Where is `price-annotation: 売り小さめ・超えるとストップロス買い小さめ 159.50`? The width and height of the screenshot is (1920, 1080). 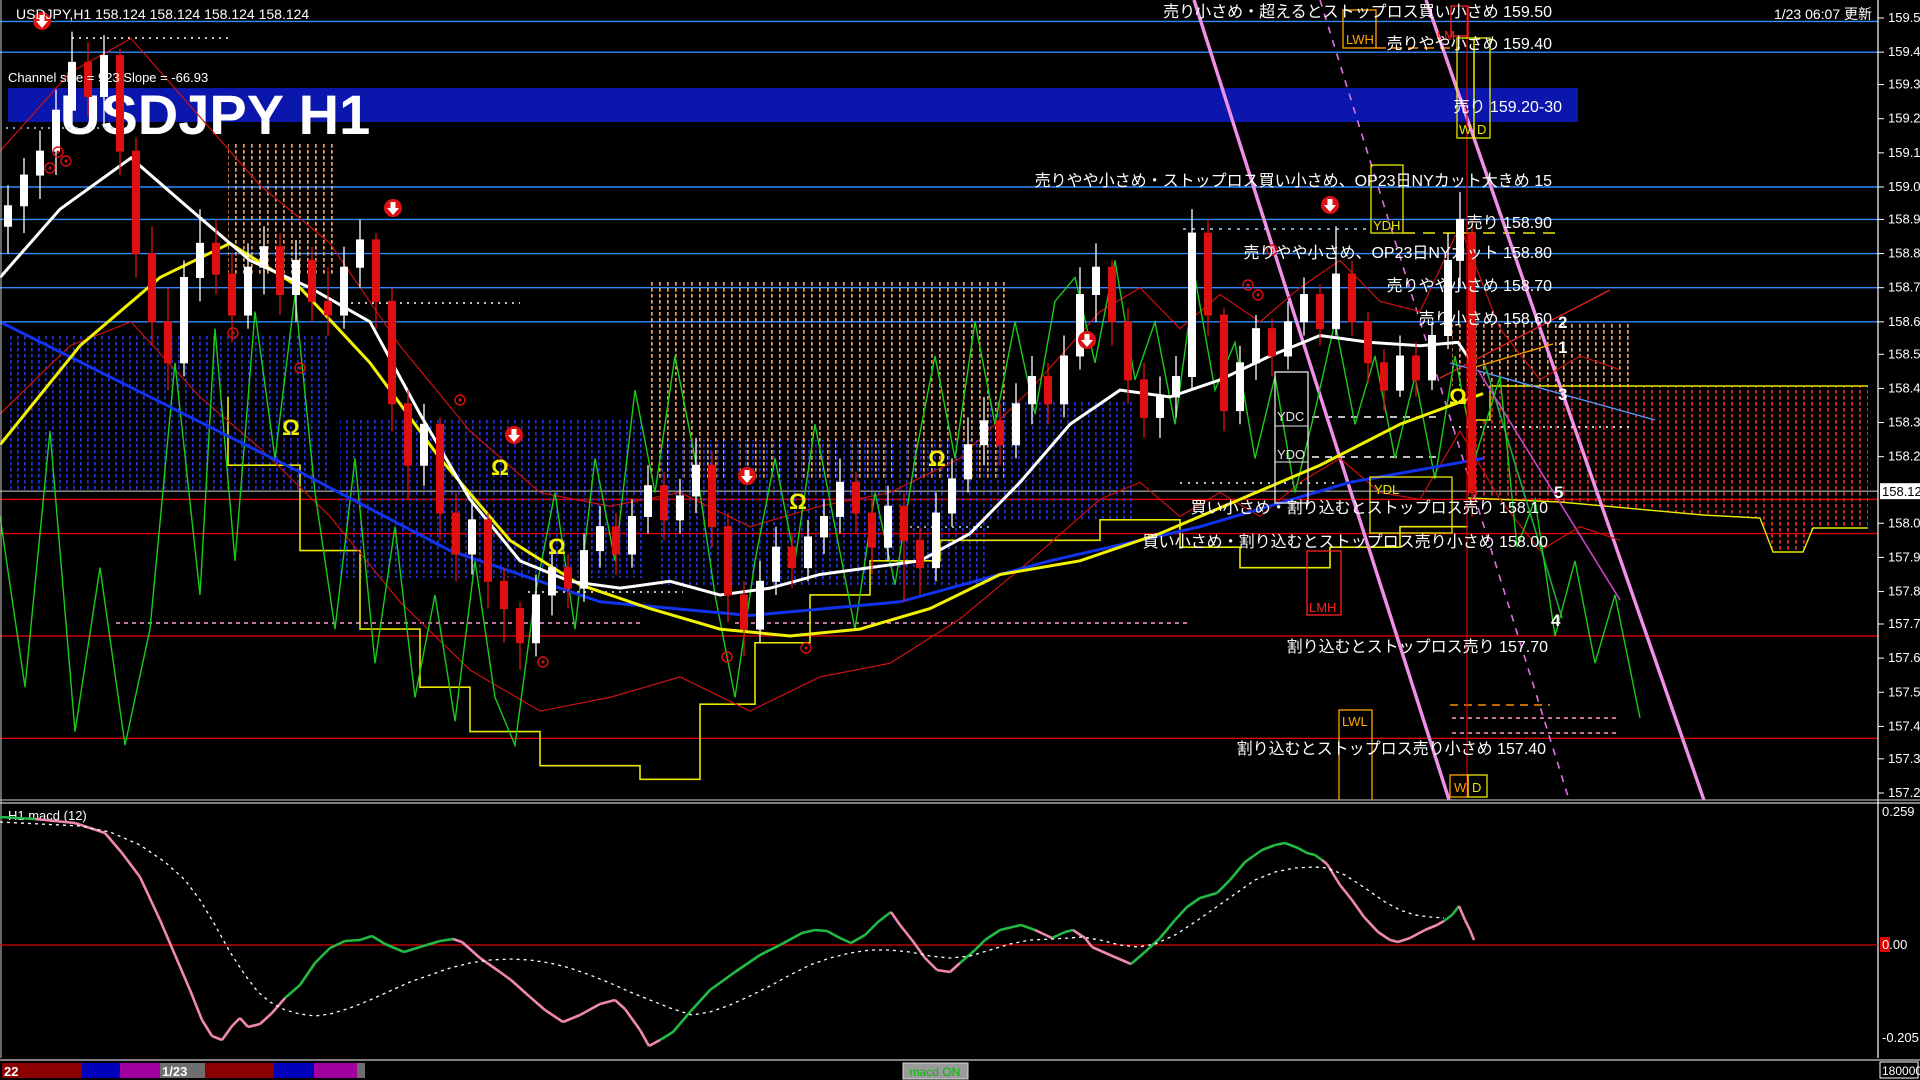
price-annotation: 売り小さめ・超えるとストップロス買い小さめ 159.50 is located at coordinates (1357, 12).